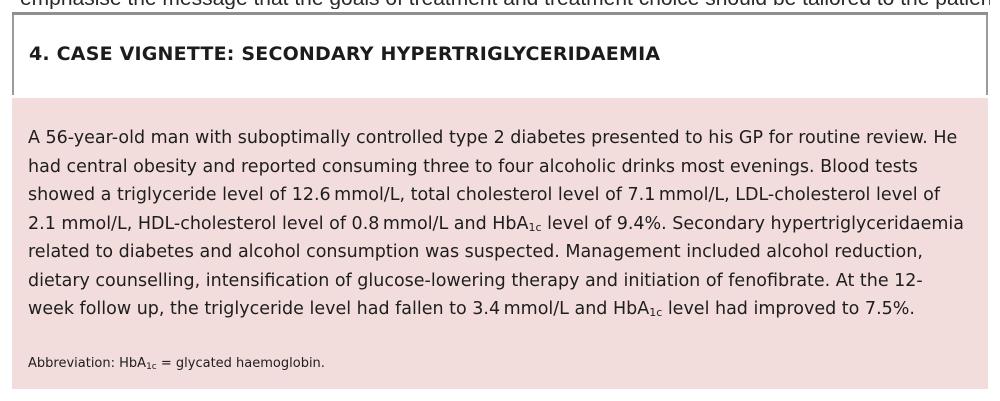 This screenshot has width=1000, height=401. Describe the element at coordinates (788, 309) in the screenshot. I see `case-text-part-3: level had improved to 7.5%.` at that location.